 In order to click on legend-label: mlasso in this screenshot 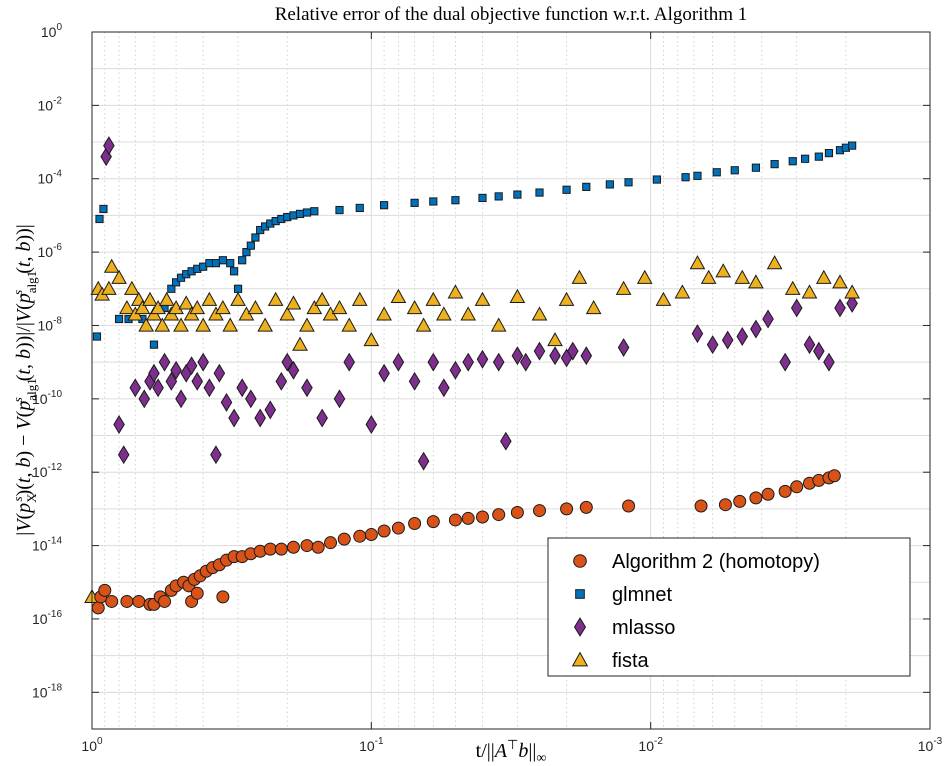, I will do `click(643, 628)`.